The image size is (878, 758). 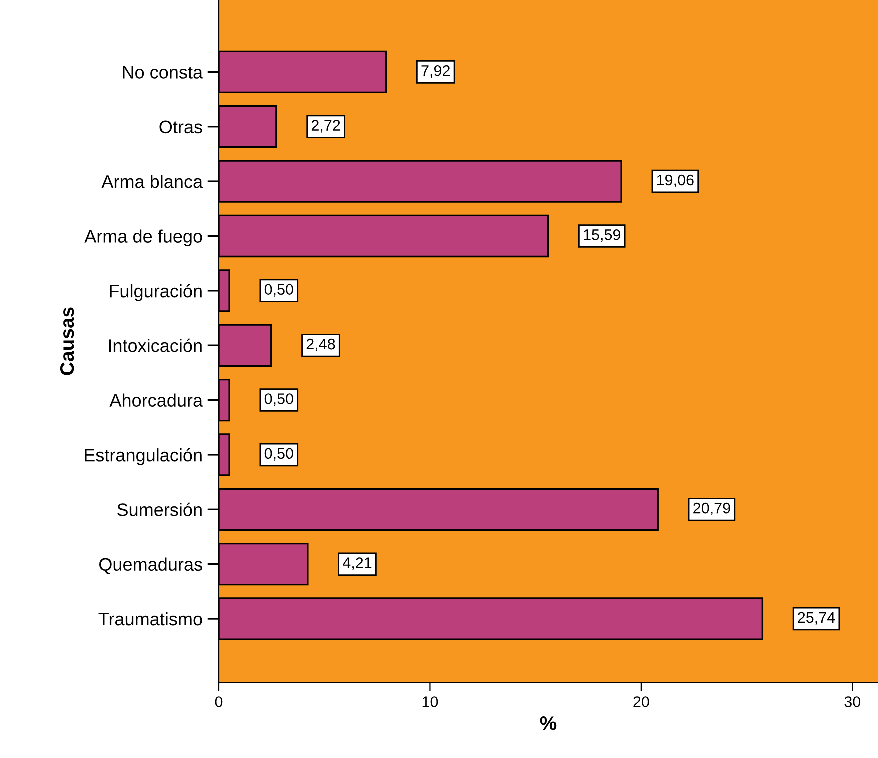 What do you see at coordinates (675, 181) in the screenshot?
I see `data-label: 19,06` at bounding box center [675, 181].